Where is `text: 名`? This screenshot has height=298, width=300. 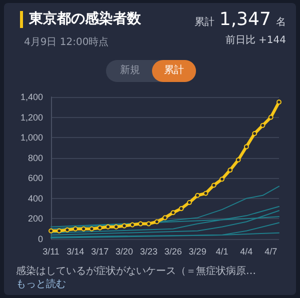
text: 名 is located at coordinates (281, 22).